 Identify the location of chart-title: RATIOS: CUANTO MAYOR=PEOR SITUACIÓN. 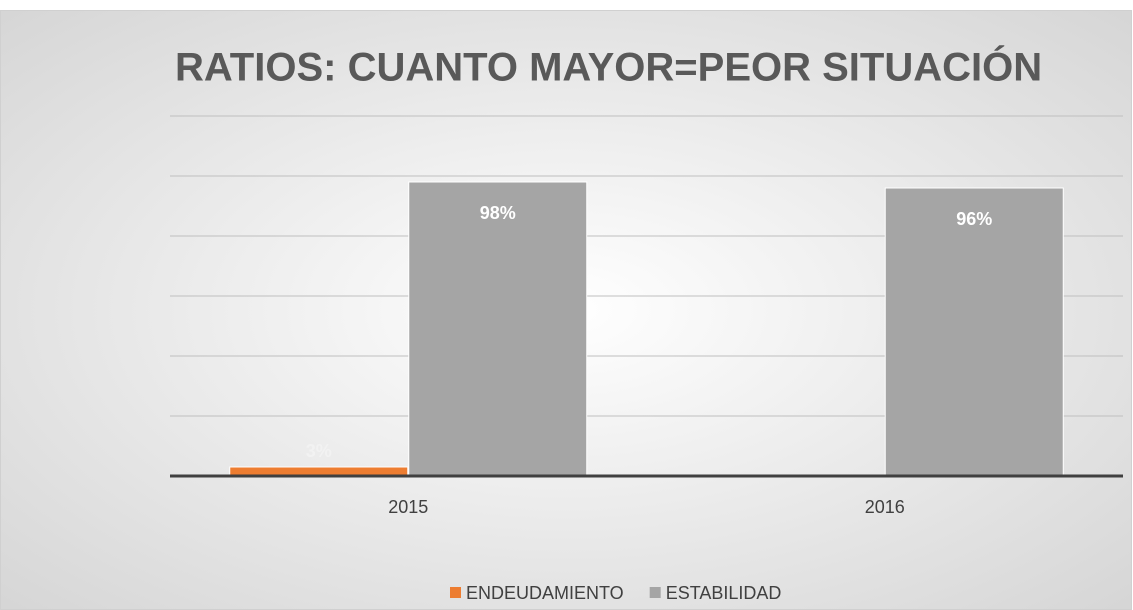
(608, 67).